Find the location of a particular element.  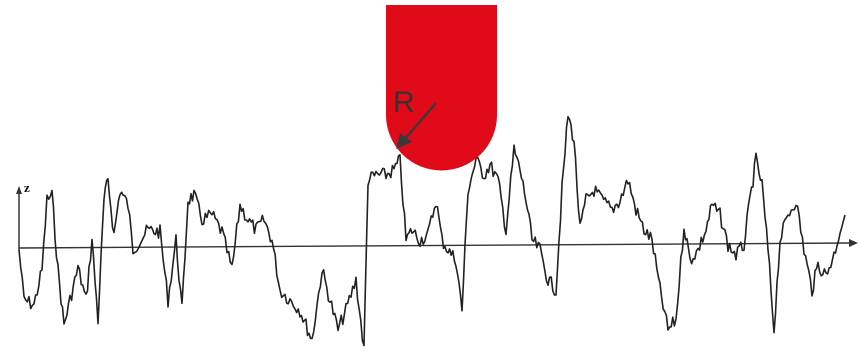

z-axis-label: z is located at coordinates (27, 187).